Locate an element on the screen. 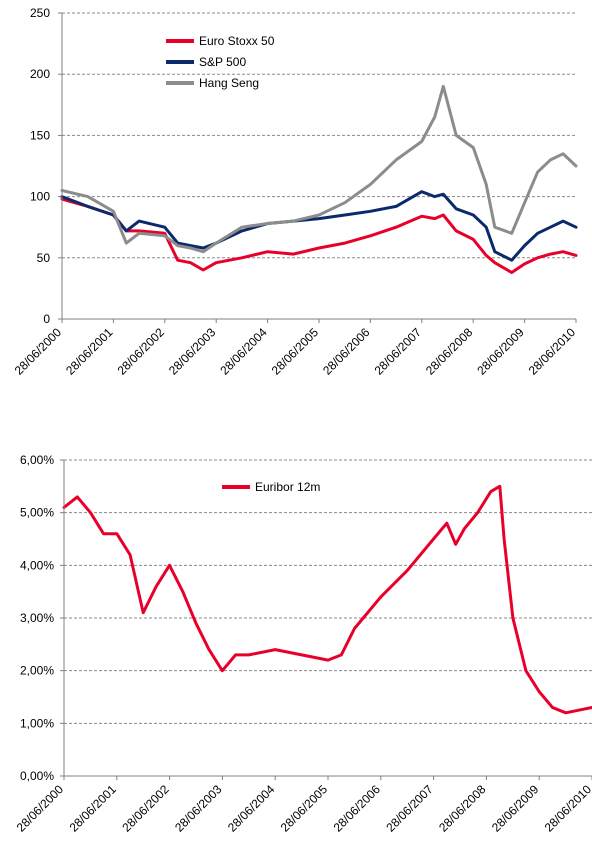 The image size is (592, 850). y-tick-label: 1,00% is located at coordinates (37, 723).